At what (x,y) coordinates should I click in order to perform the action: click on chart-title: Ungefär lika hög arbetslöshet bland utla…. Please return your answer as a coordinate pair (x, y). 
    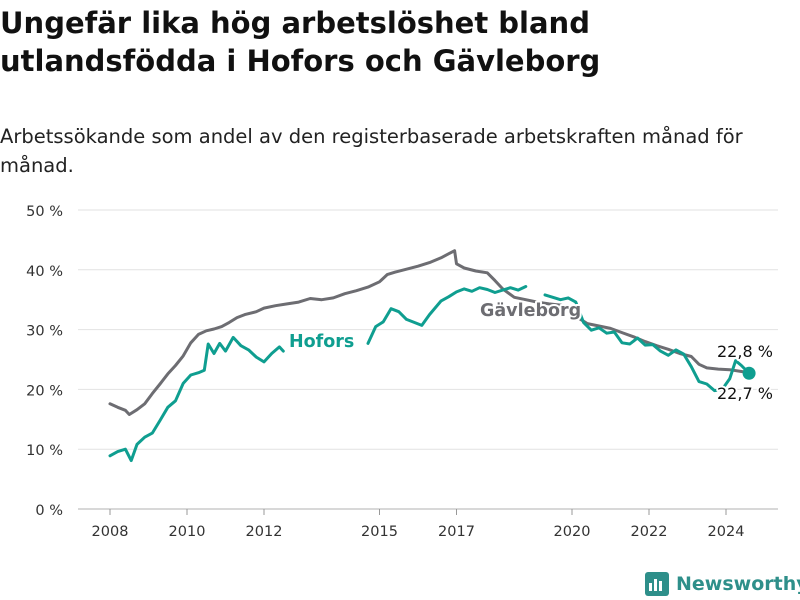
    Looking at the image, I should click on (300, 42).